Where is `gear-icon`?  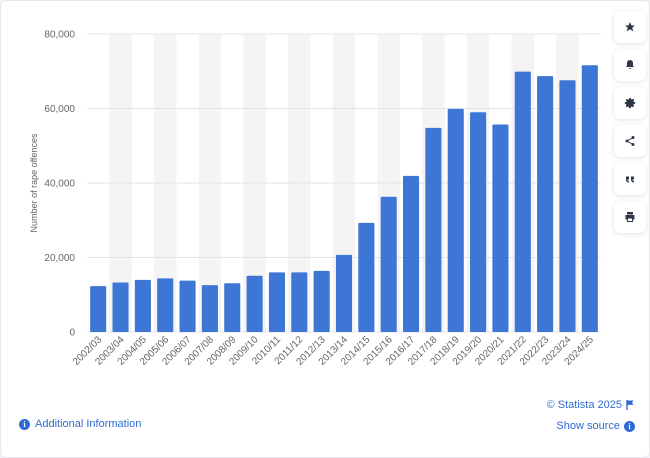
gear-icon is located at coordinates (630, 103).